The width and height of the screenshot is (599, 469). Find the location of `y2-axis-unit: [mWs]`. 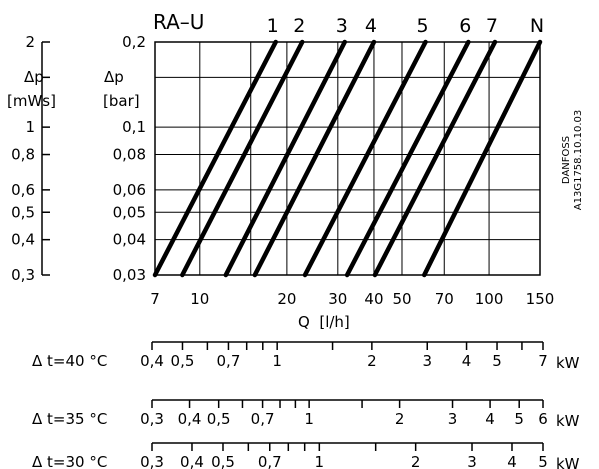

y2-axis-unit: [mWs] is located at coordinates (31, 101).